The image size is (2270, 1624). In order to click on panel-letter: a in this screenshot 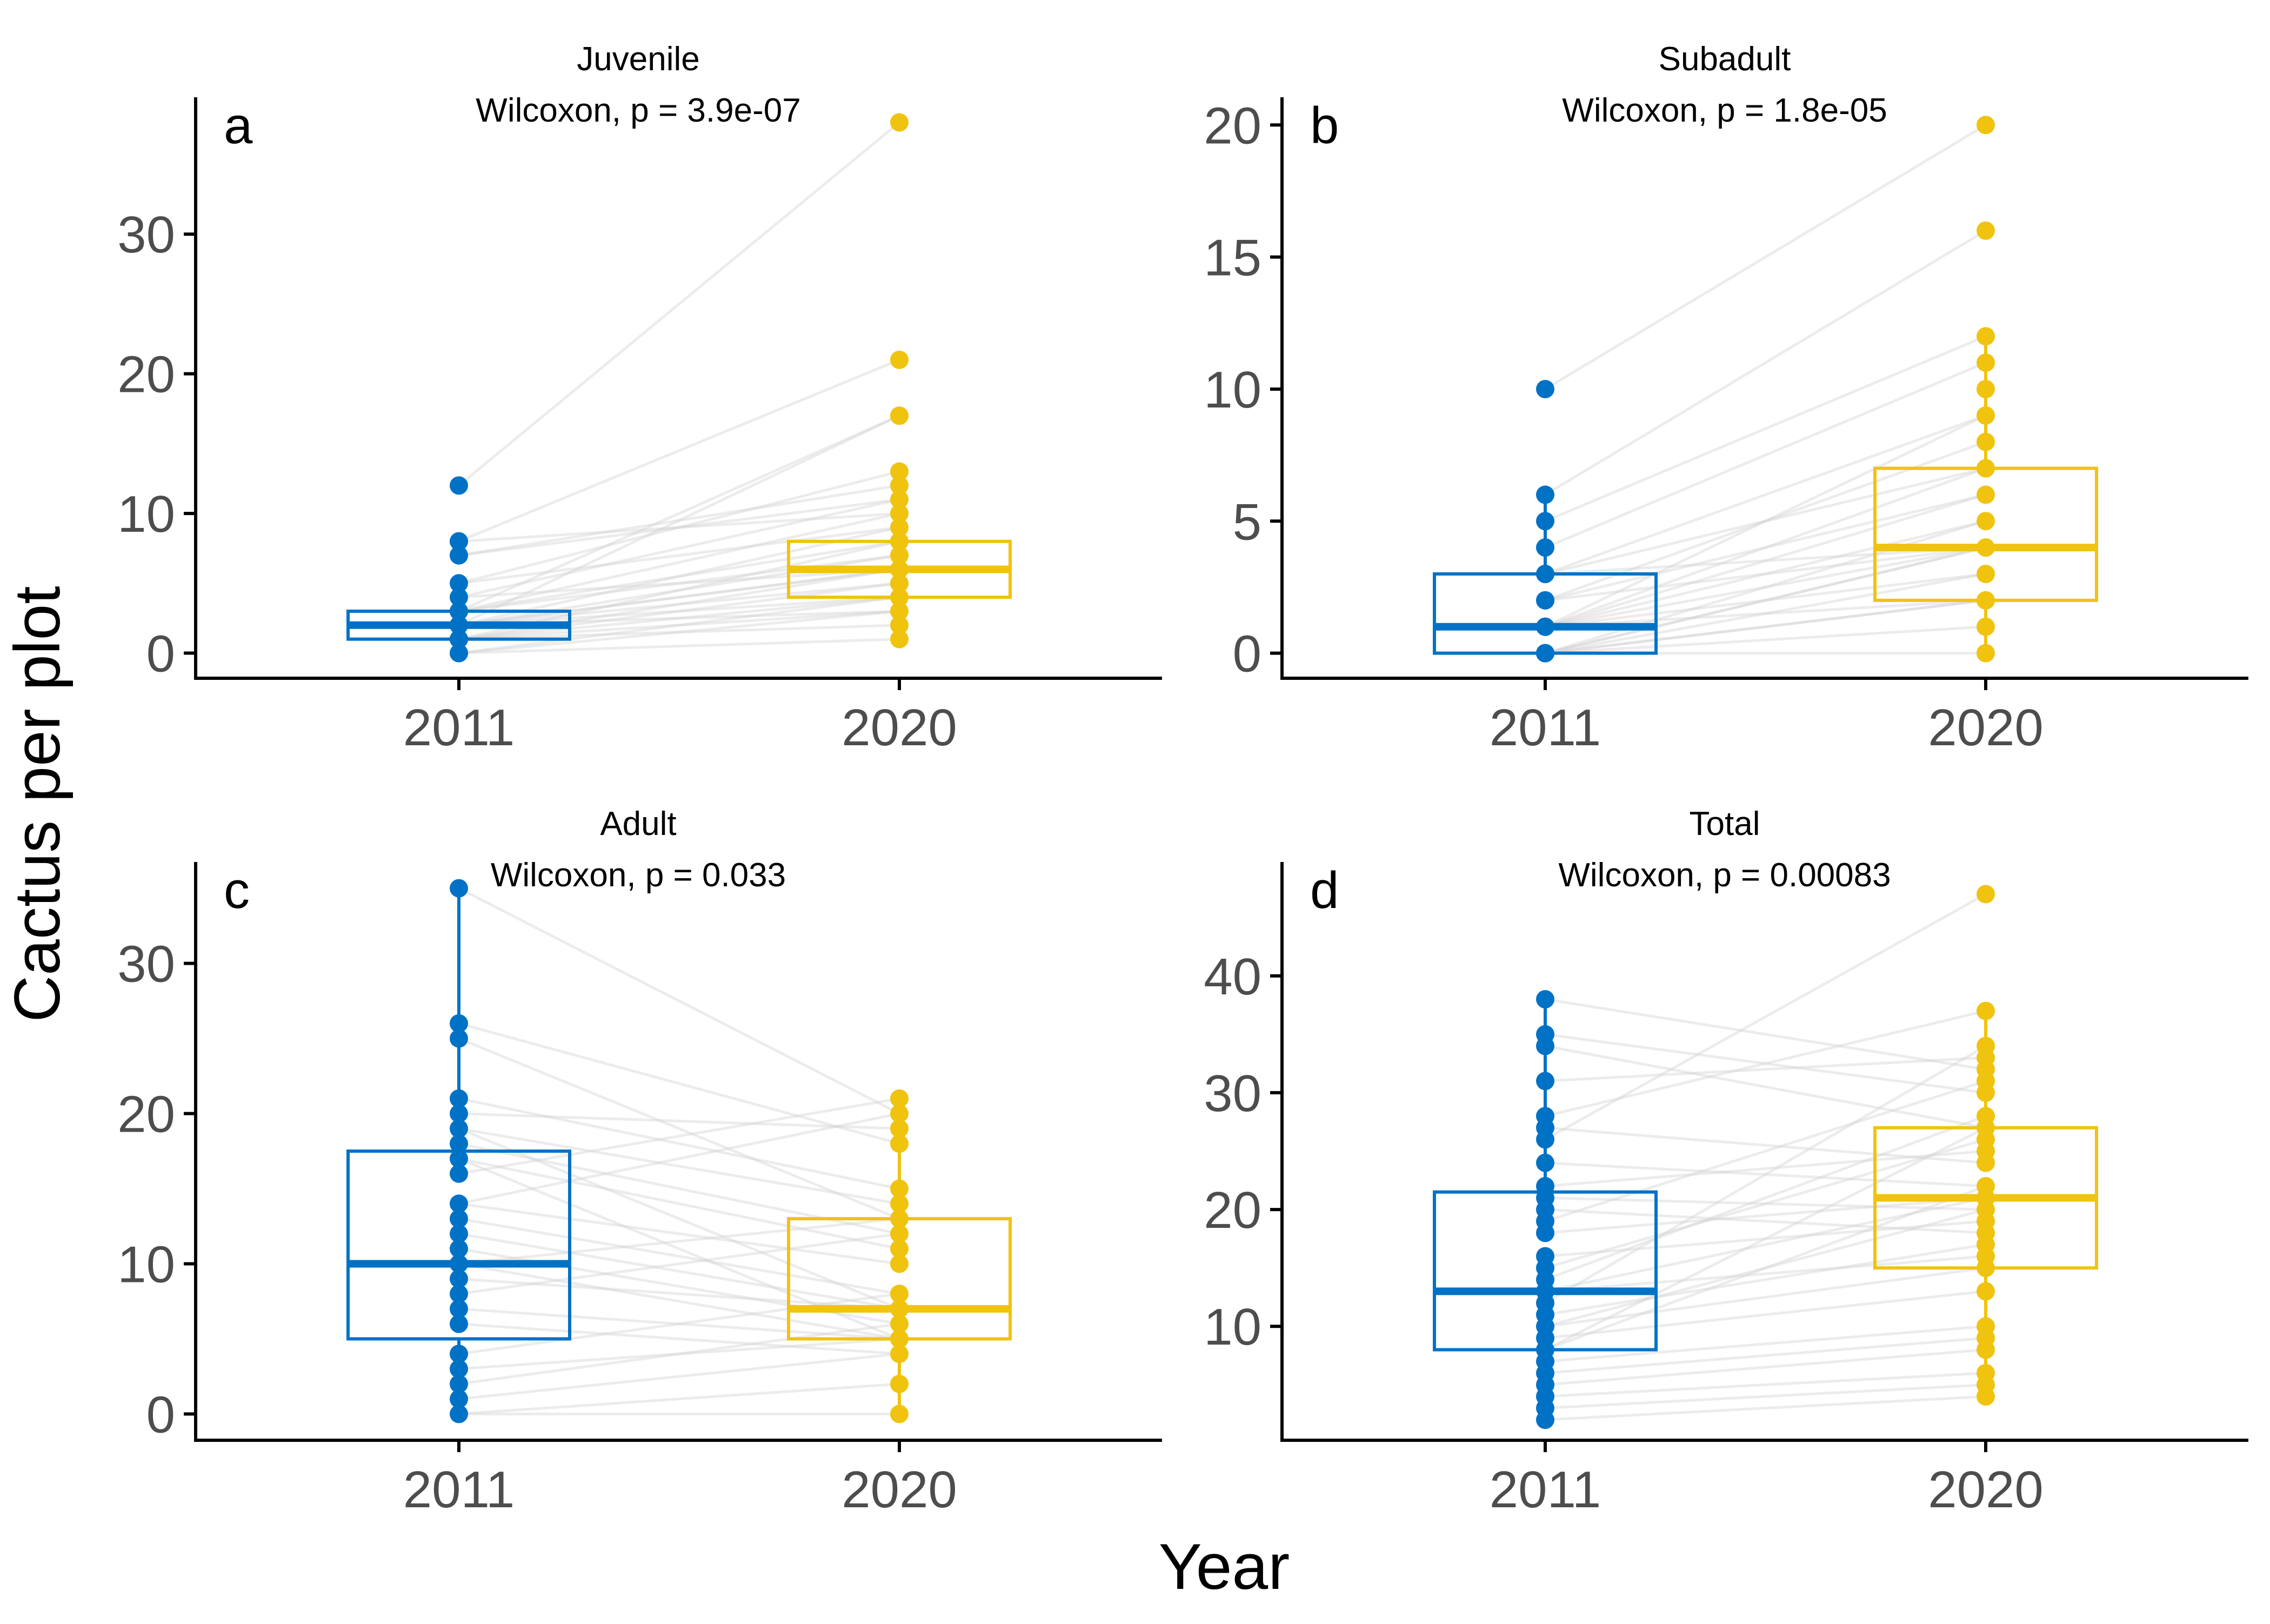, I will do `click(238, 126)`.